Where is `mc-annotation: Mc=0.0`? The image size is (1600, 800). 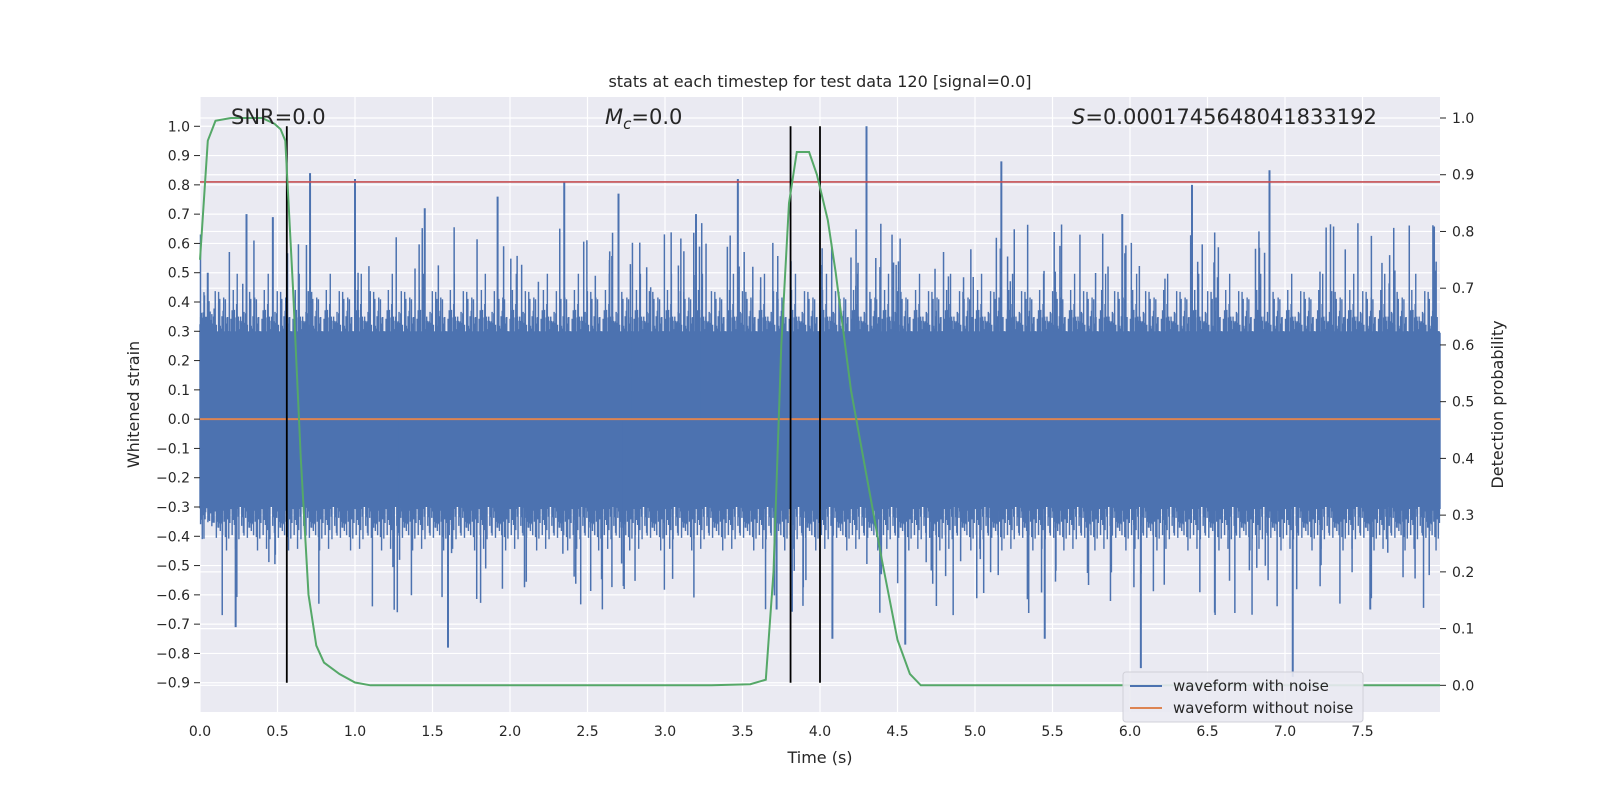
mc-annotation: Mc=0.0 is located at coordinates (643, 119).